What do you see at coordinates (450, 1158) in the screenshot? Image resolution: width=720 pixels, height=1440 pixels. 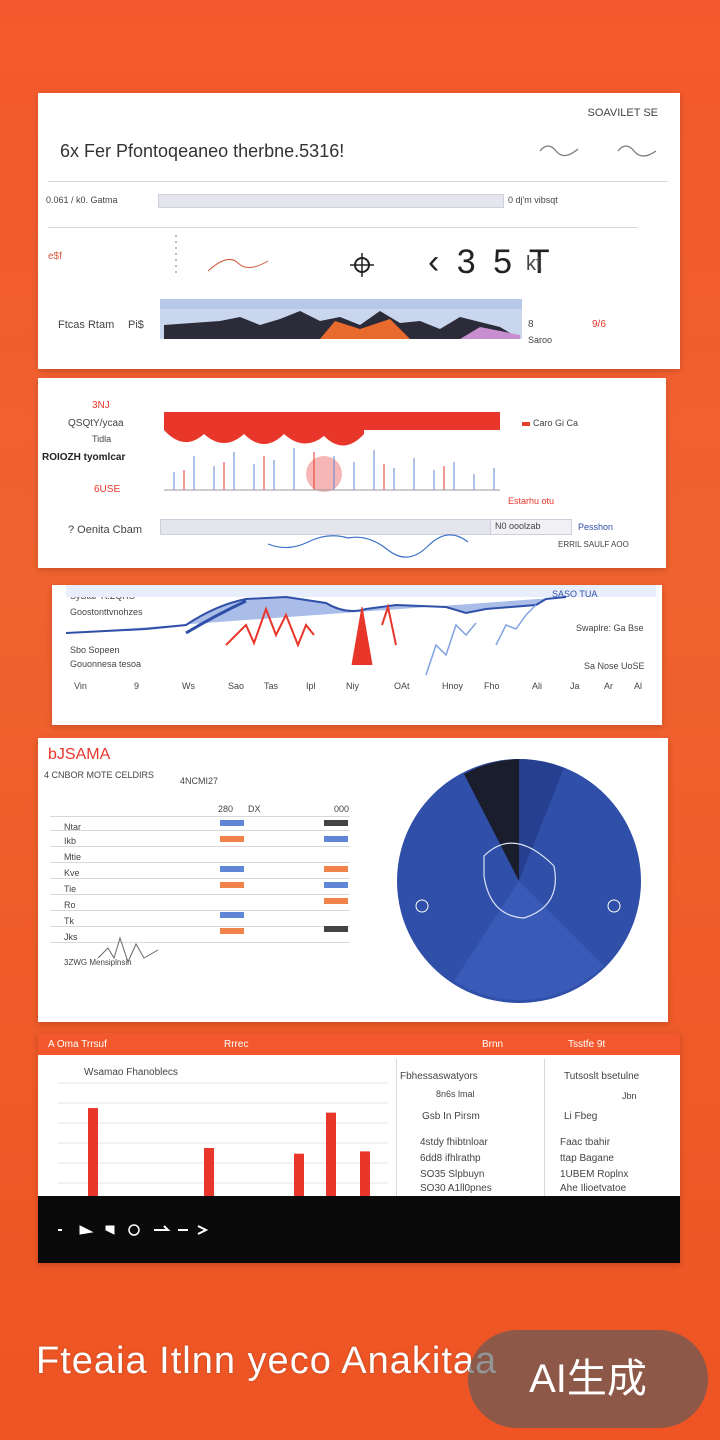 I see `list-item: 6dd8 ifhlrathp` at bounding box center [450, 1158].